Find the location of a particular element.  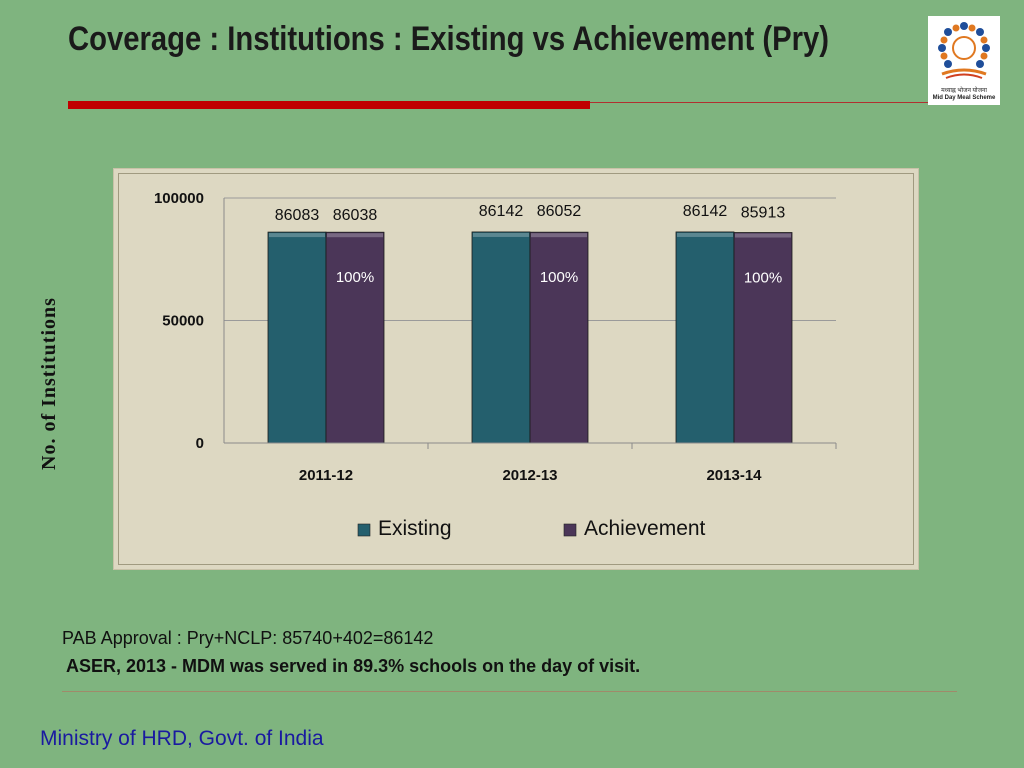

title-underline-red is located at coordinates (329, 105).